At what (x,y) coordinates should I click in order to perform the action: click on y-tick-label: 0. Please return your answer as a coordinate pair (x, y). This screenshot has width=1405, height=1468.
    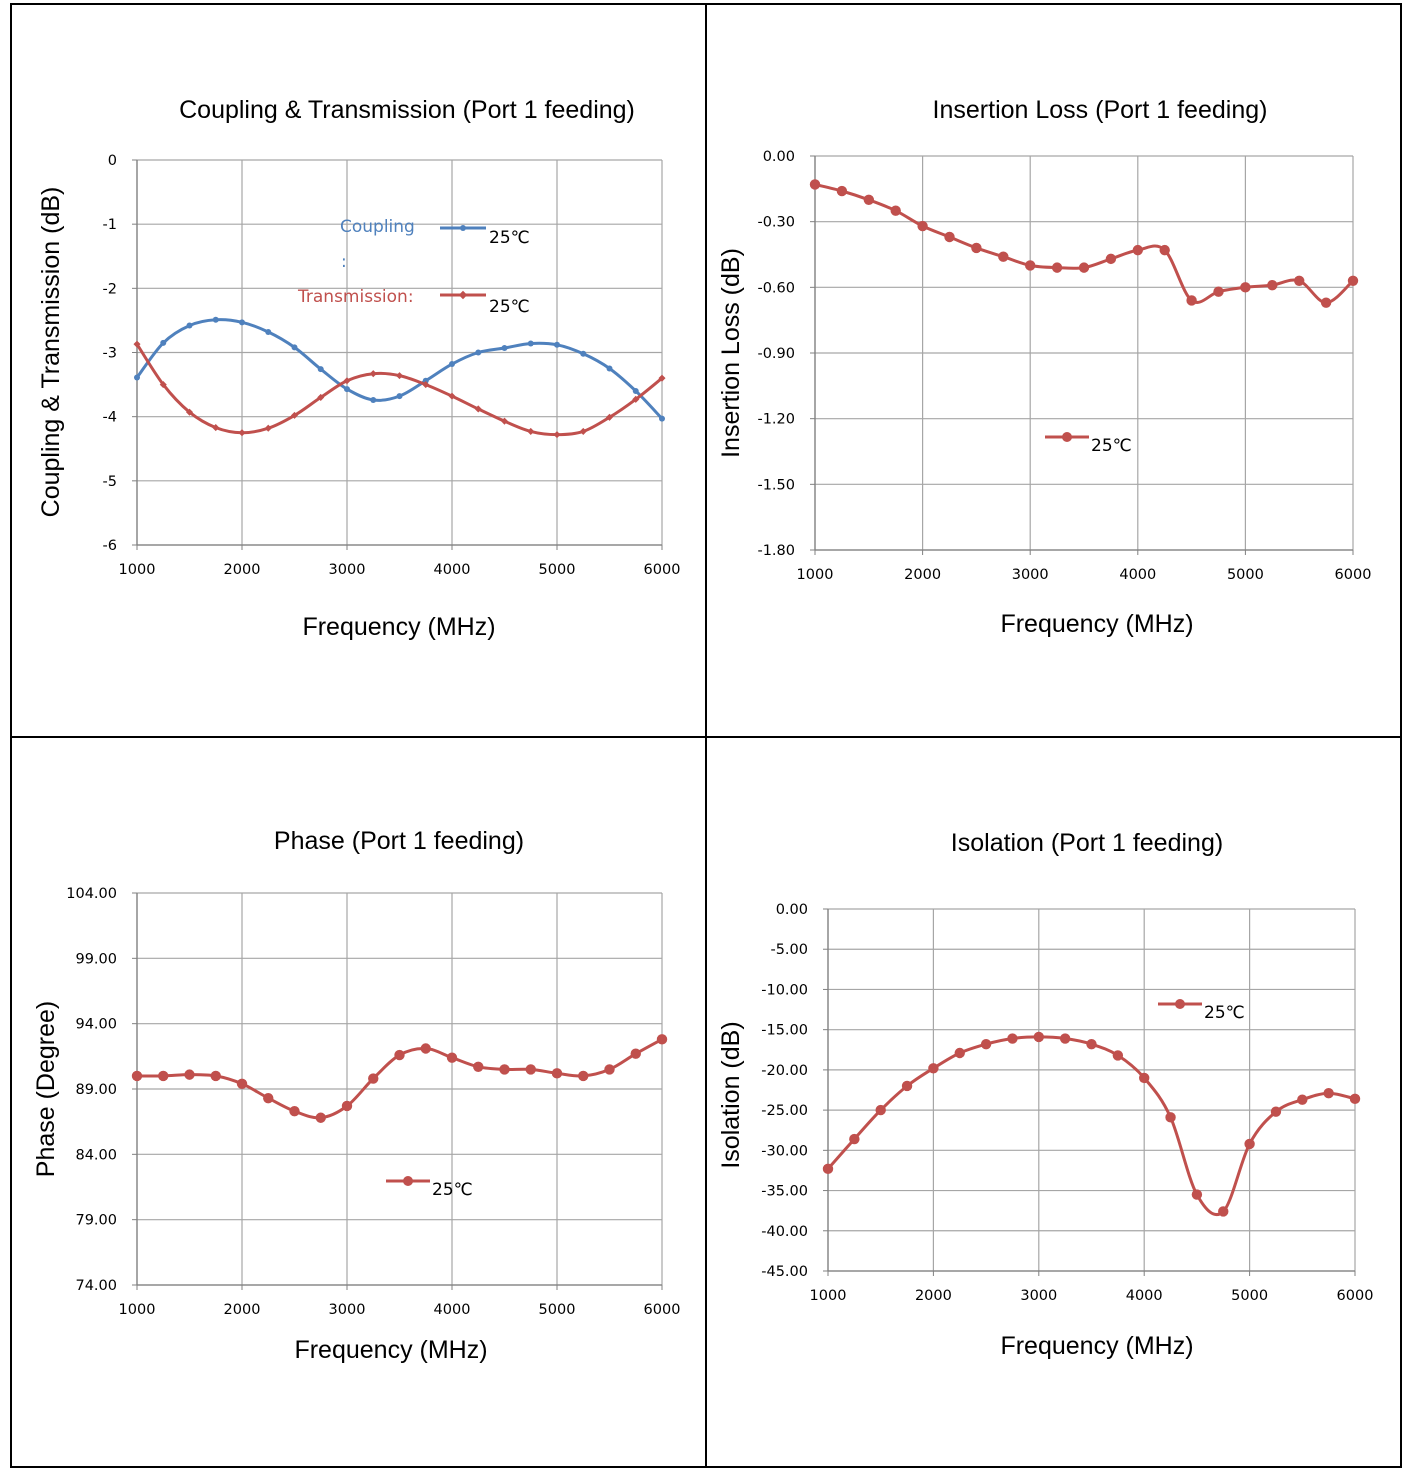
    Looking at the image, I should click on (112, 161).